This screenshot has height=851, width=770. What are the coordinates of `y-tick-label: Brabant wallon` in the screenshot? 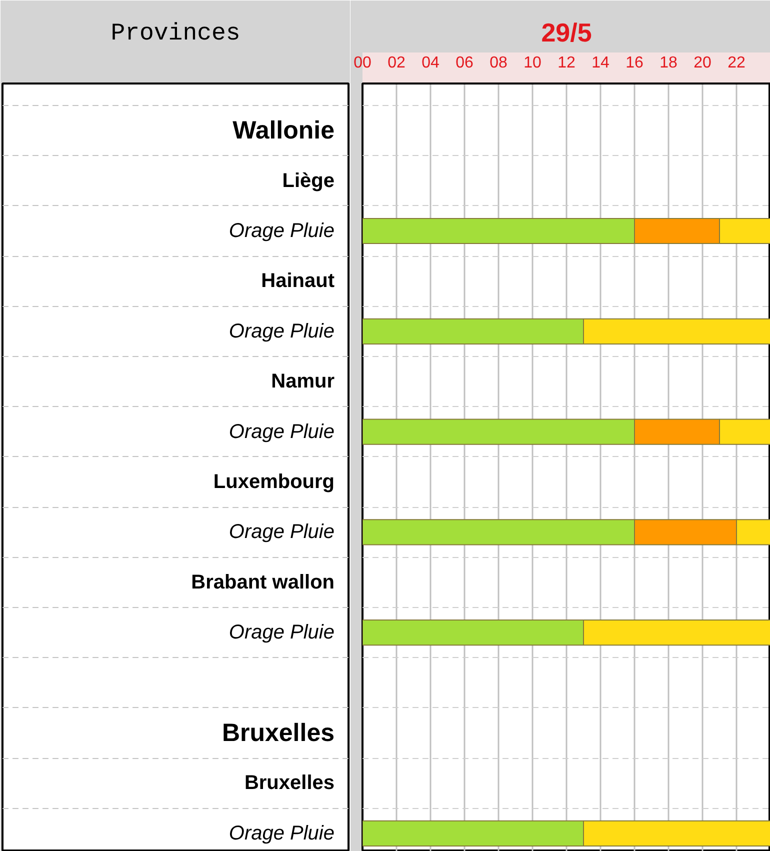 It's located at (263, 582).